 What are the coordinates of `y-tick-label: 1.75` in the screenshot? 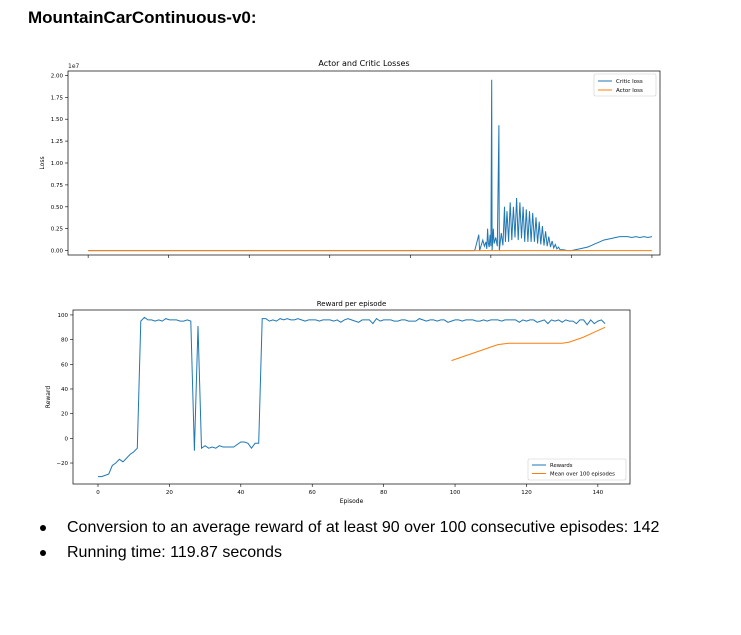 It's located at (57, 98).